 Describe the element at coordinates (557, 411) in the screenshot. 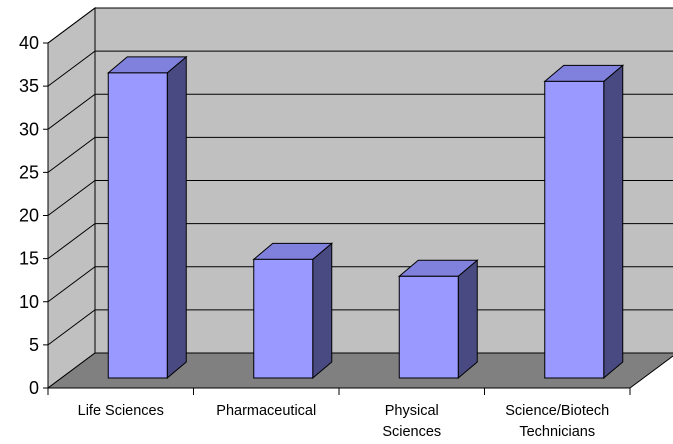

I see `x-tick-label: Science/Biotech` at that location.